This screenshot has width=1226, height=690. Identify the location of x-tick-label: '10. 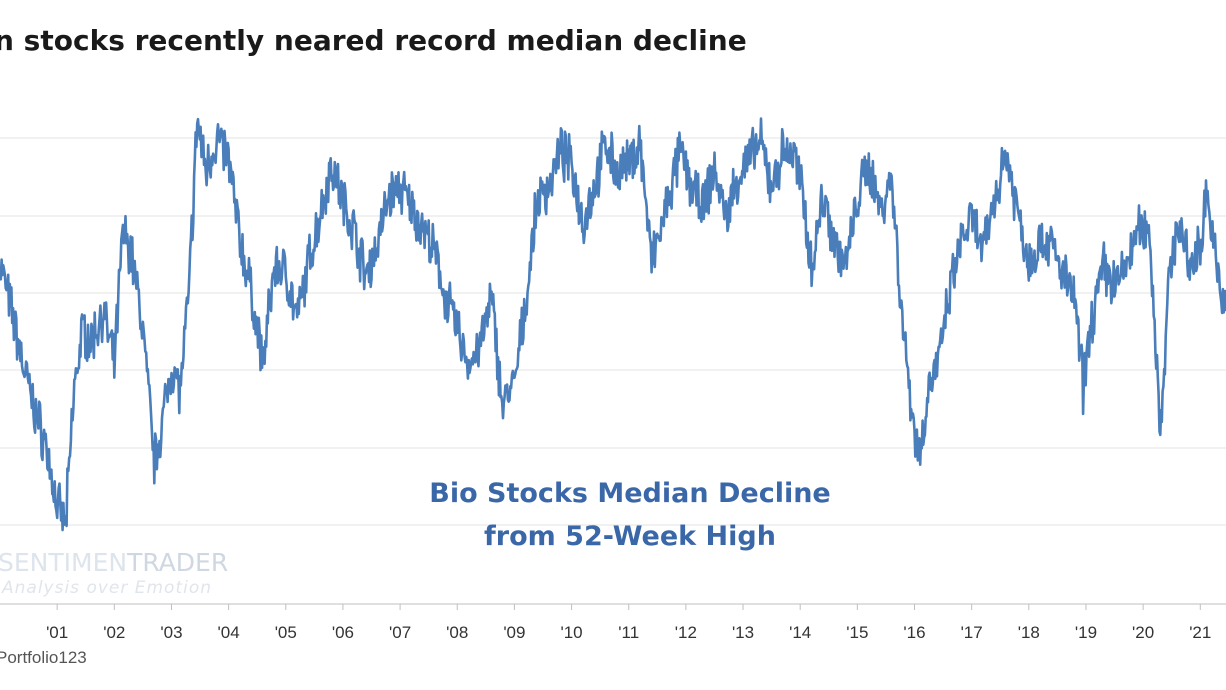
(571, 632).